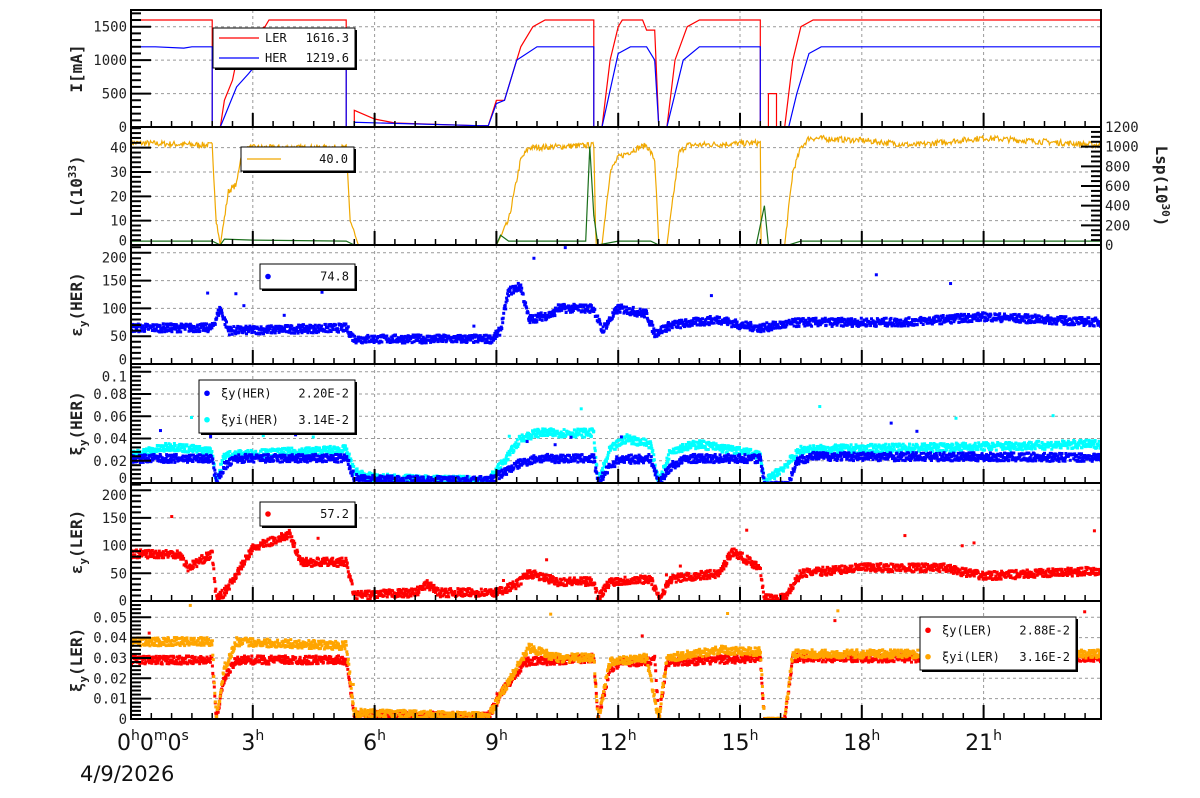 The width and height of the screenshot is (1200, 798). I want to click on y-axis-label: L(1033), so click(76, 185).